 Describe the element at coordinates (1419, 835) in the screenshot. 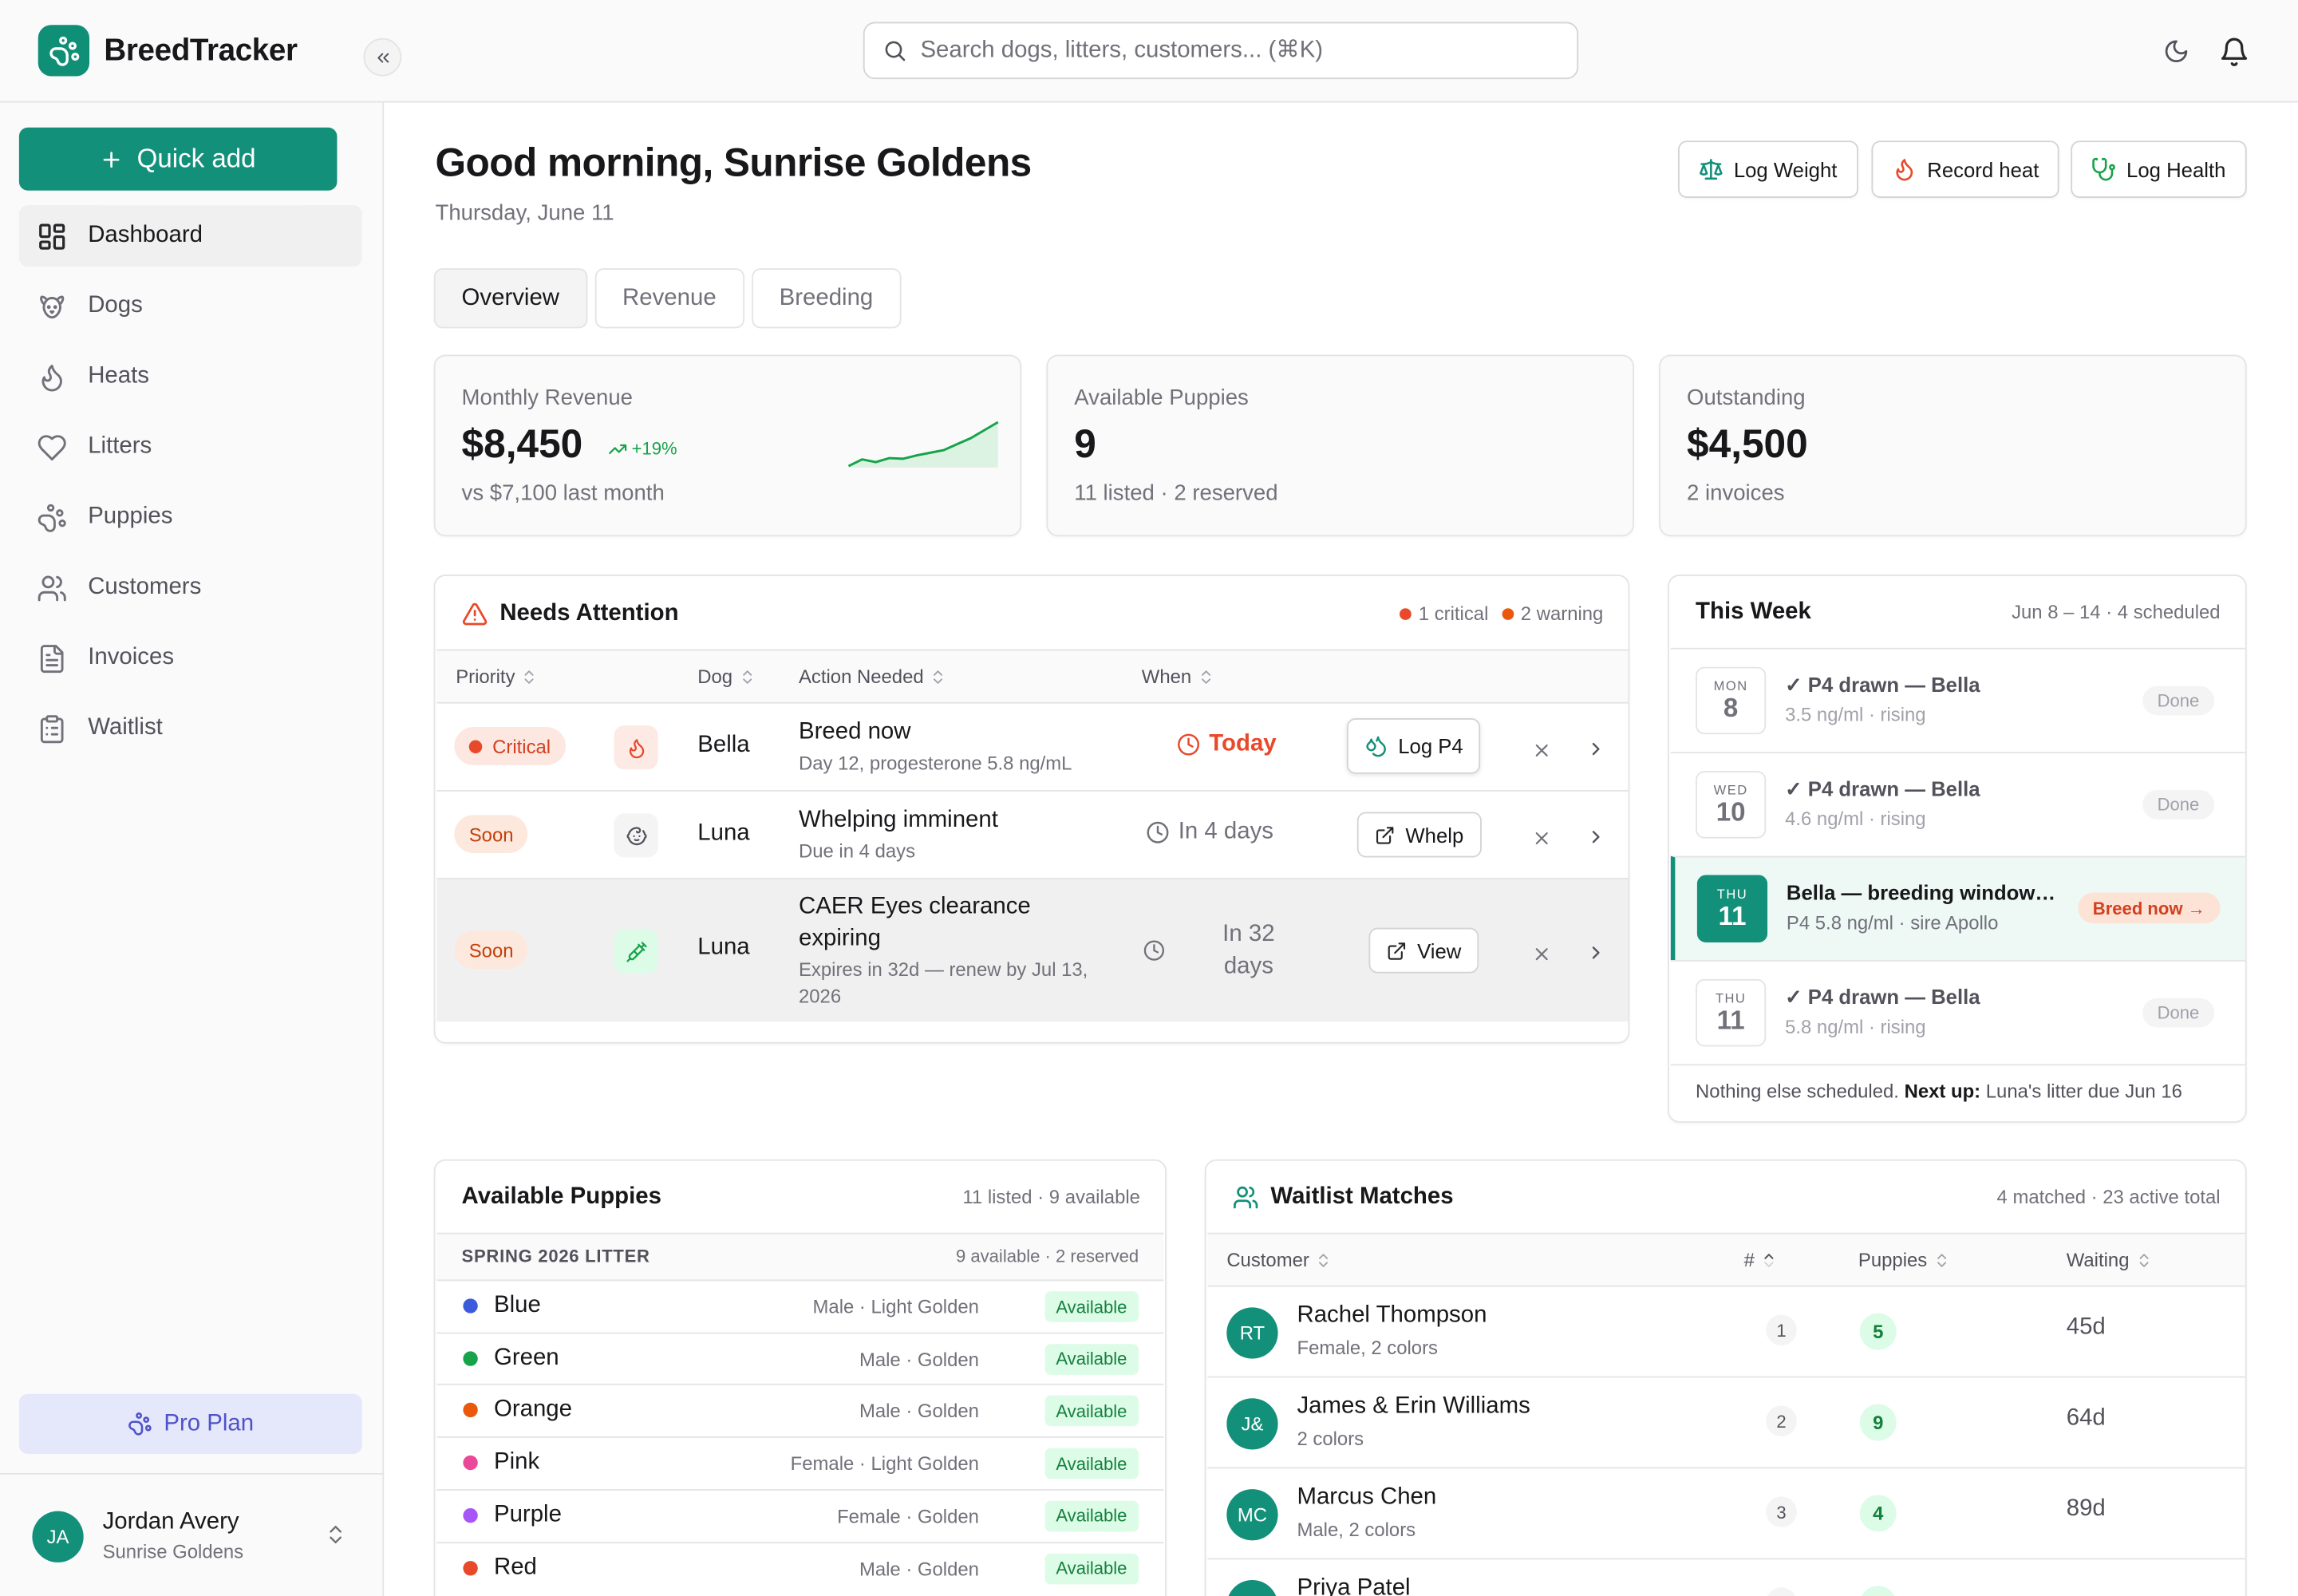

I see `whelp-button: Whelp` at that location.